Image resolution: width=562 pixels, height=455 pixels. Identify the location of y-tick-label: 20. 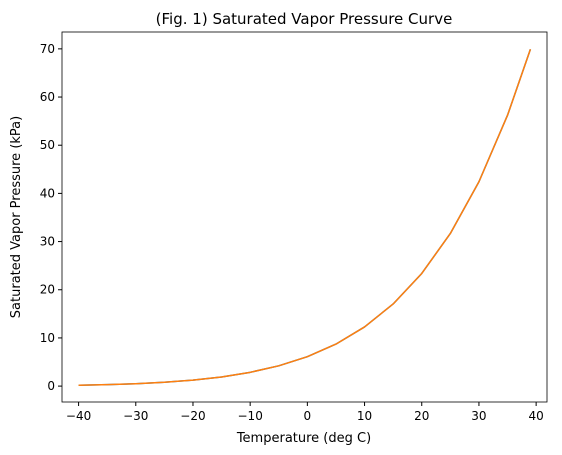
(47, 290).